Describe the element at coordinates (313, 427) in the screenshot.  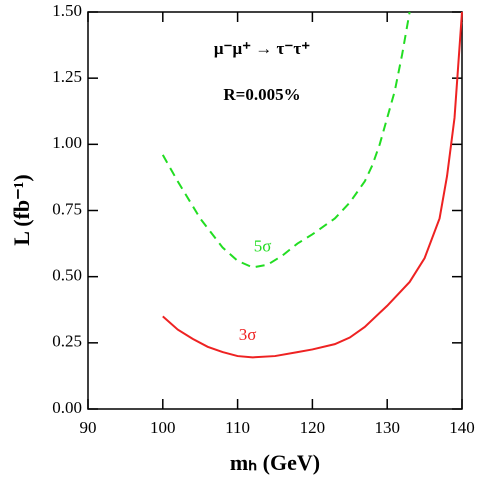
I see `x-tick-label: 120` at that location.